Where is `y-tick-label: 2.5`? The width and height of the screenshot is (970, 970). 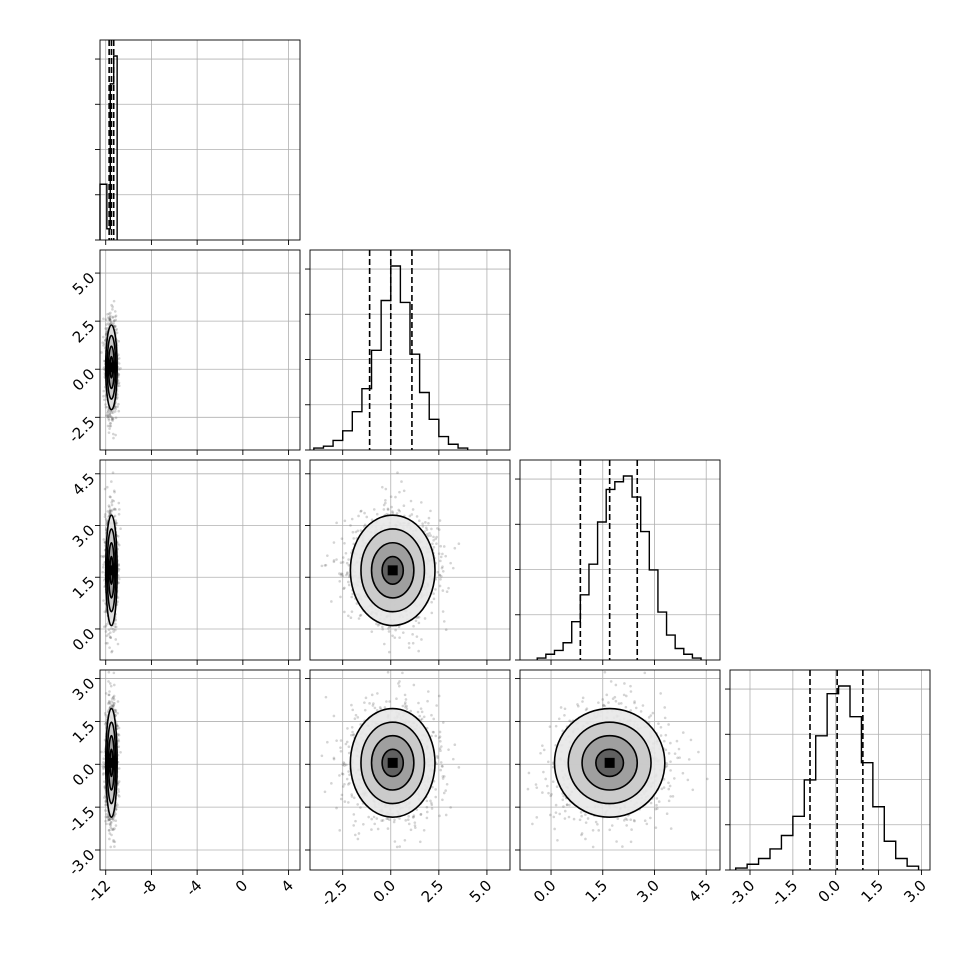 y-tick-label: 2.5 is located at coordinates (84, 332).